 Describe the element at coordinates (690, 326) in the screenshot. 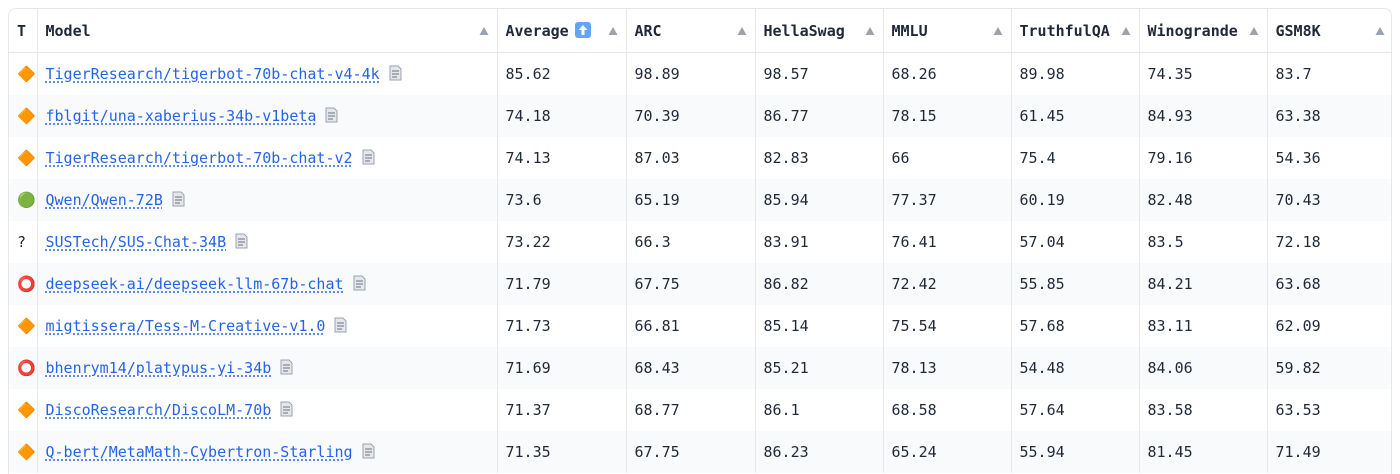

I see `score-cell: 66.81` at that location.